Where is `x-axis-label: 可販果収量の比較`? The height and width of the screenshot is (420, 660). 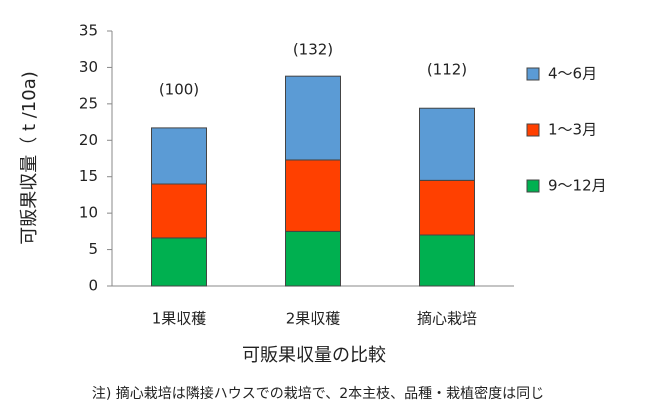
x-axis-label: 可販果収量の比較 is located at coordinates (314, 355).